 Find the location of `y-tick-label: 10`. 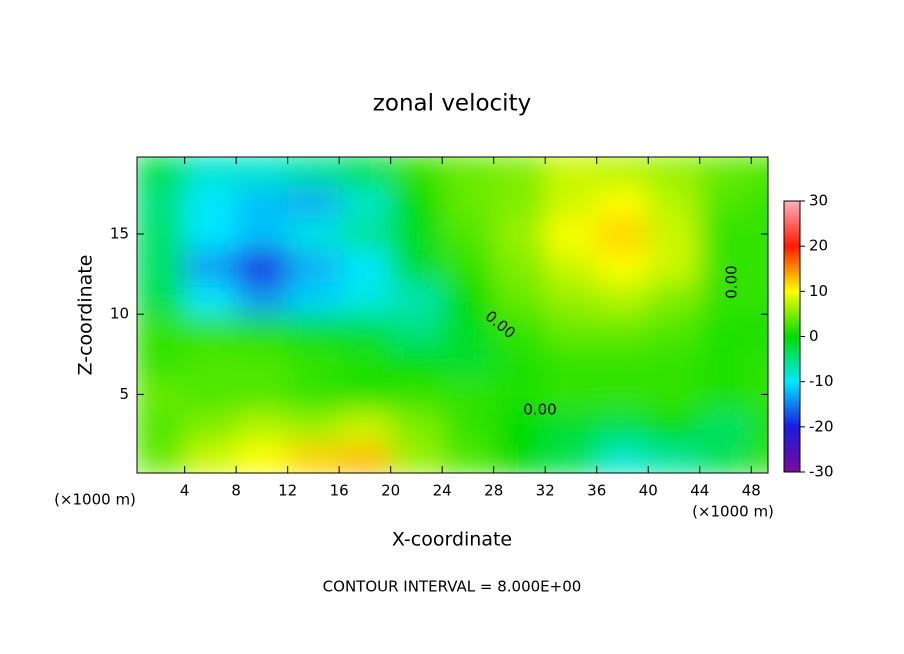

y-tick-label: 10 is located at coordinates (119, 314).